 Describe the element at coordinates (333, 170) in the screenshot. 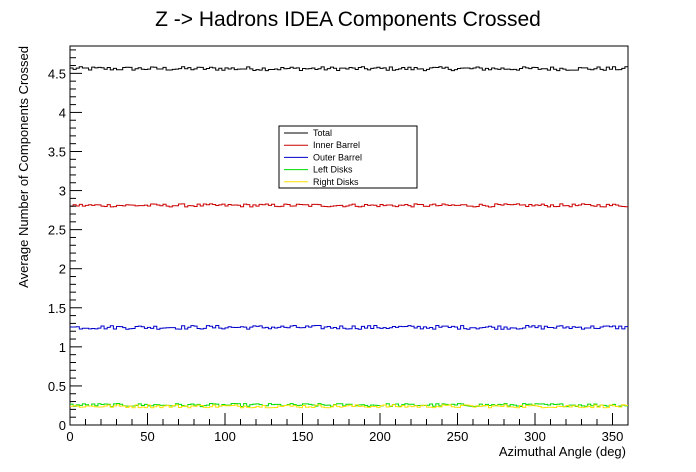

I see `legend-label-left-disks: Left Disks` at that location.